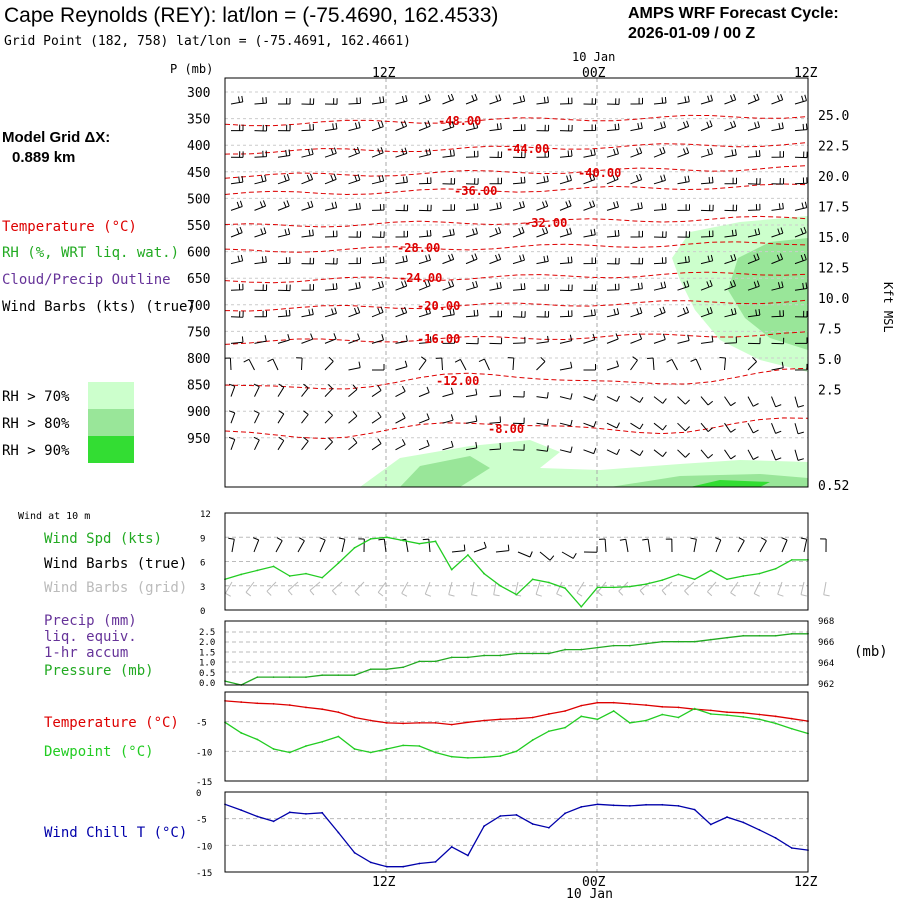 The image size is (900, 900). What do you see at coordinates (888, 307) in the screenshot?
I see `kft-axis-title: Kft MSL` at bounding box center [888, 307].